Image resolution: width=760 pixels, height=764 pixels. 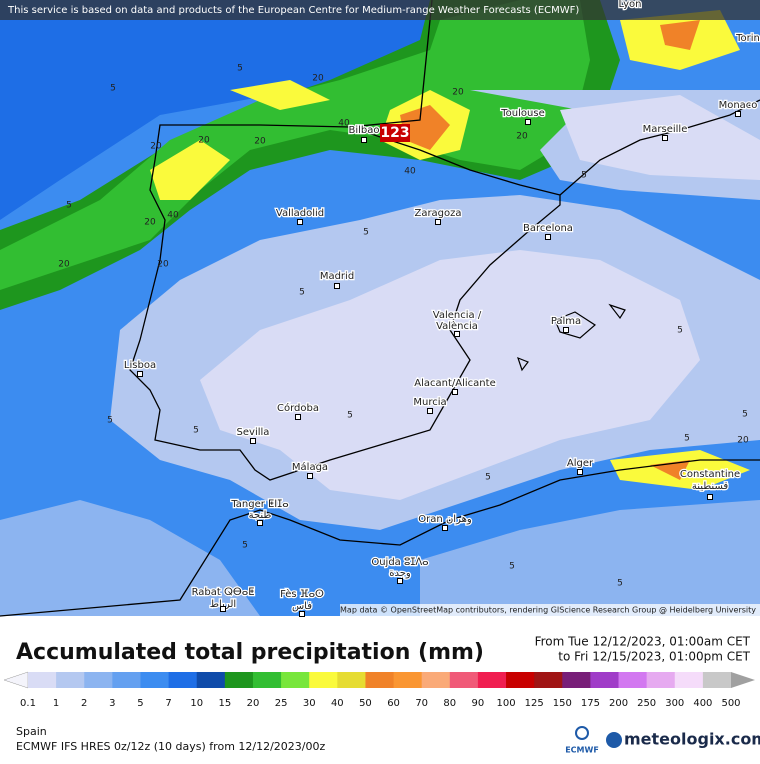 What do you see at coordinates (31, 731) in the screenshot?
I see `region: Spain` at bounding box center [31, 731].